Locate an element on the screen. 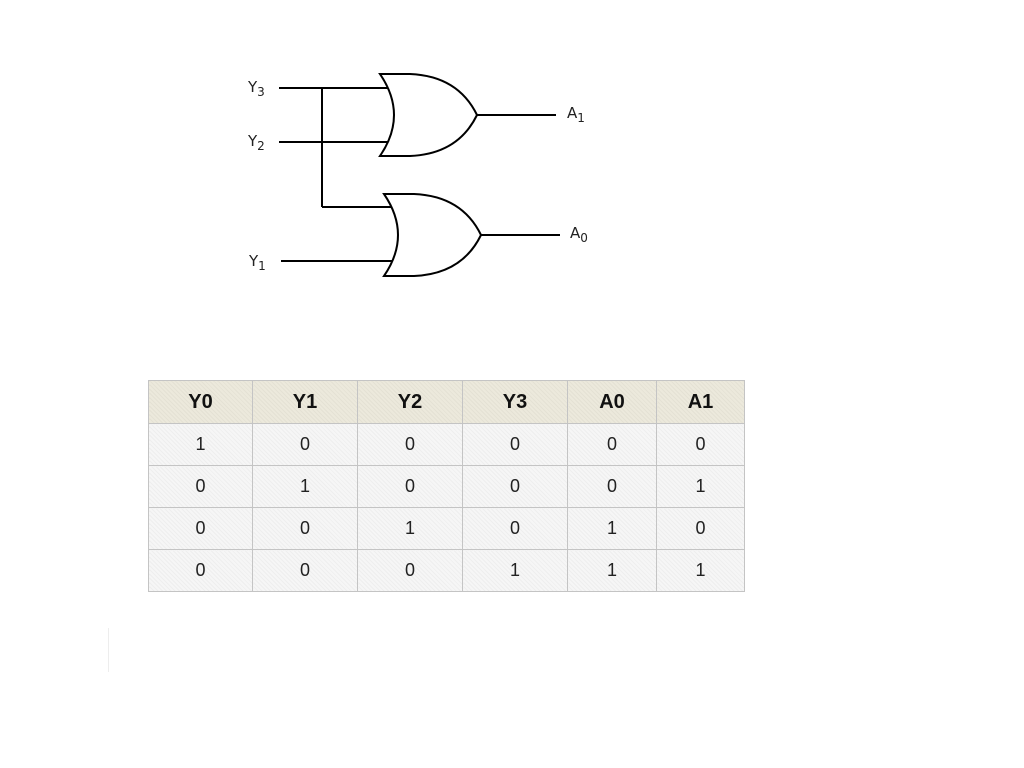 This screenshot has height=768, width=1024. column-header-a1: A1 is located at coordinates (700, 402).